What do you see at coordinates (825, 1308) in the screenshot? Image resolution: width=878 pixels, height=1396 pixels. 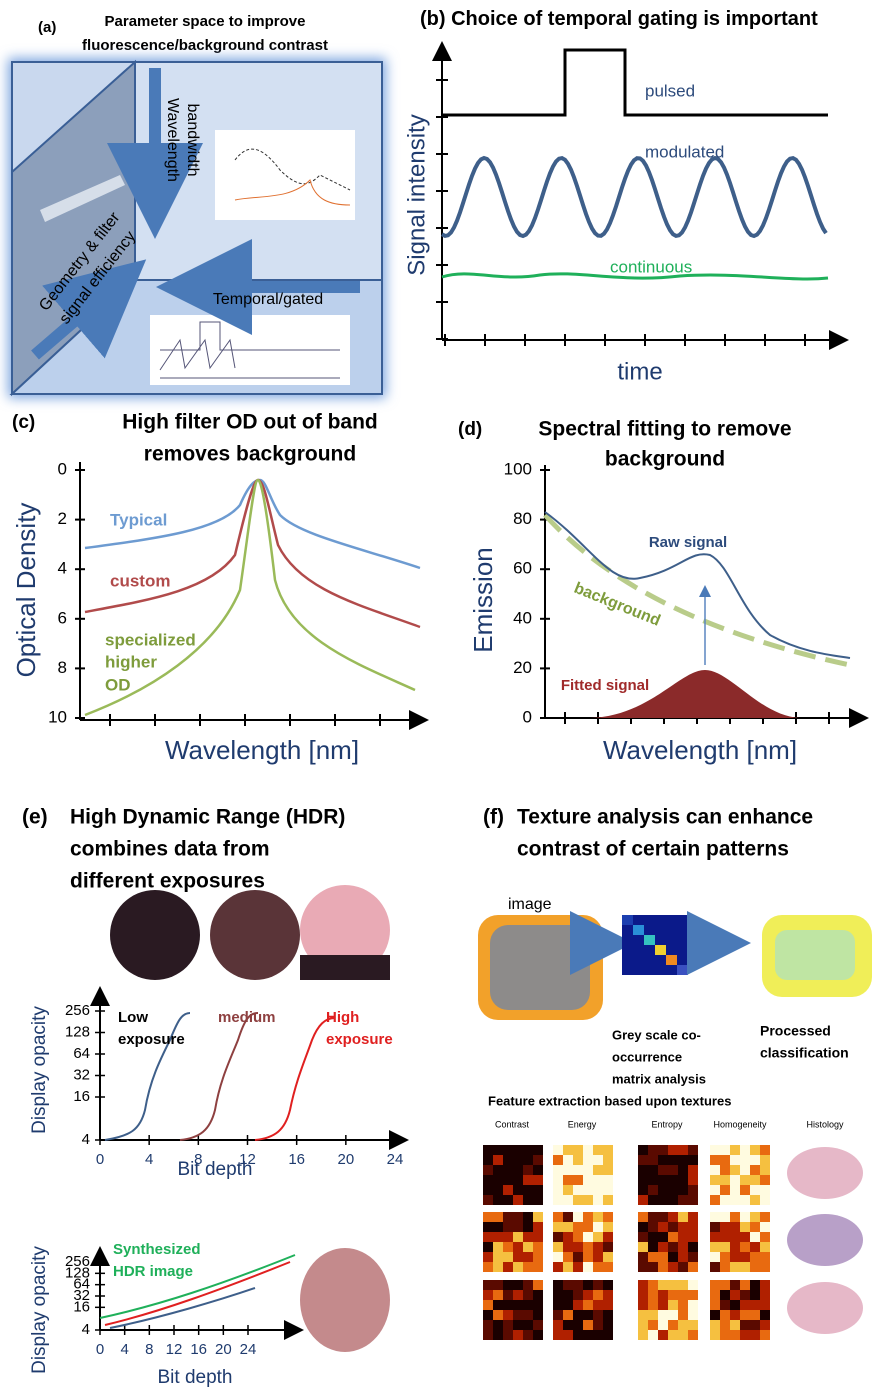 I see `histology-image` at bounding box center [825, 1308].